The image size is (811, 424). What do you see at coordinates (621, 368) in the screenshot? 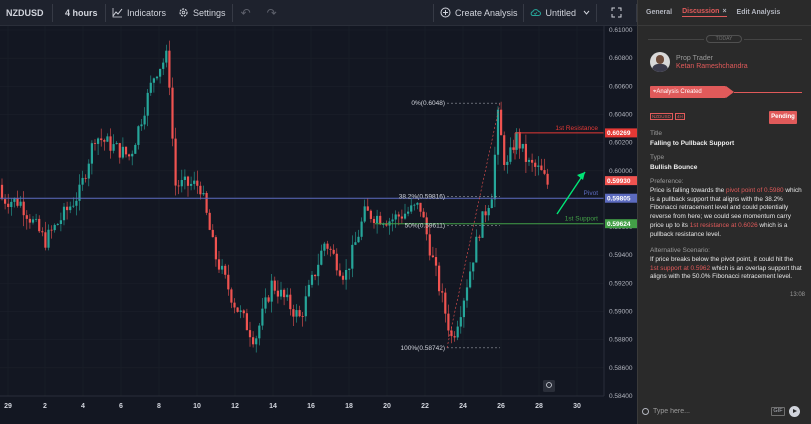
I see `price-tick-label: 0.58600` at bounding box center [621, 368].